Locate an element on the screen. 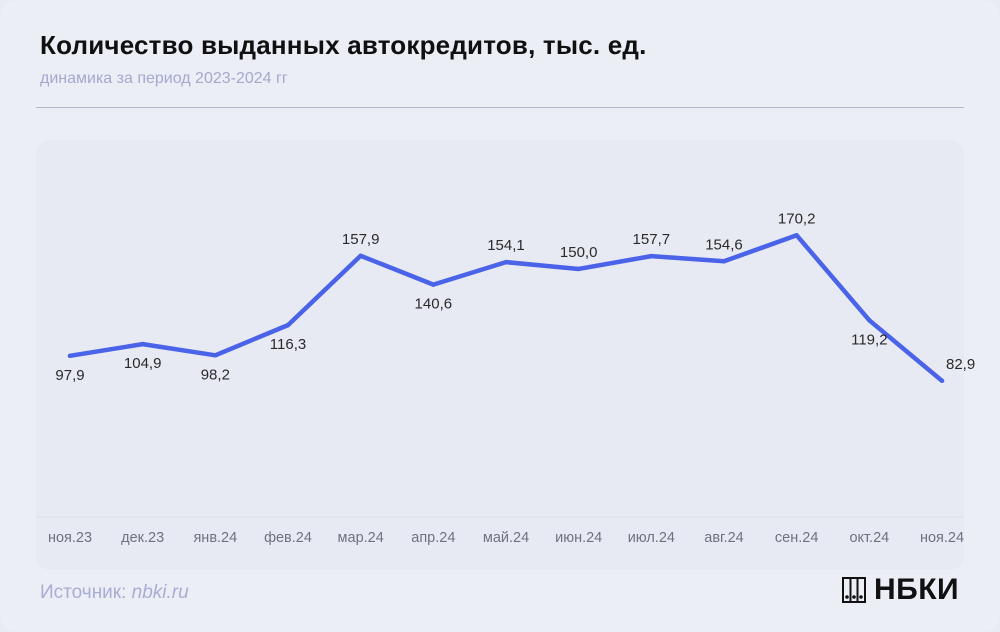  data-label: 154,6 is located at coordinates (724, 244).